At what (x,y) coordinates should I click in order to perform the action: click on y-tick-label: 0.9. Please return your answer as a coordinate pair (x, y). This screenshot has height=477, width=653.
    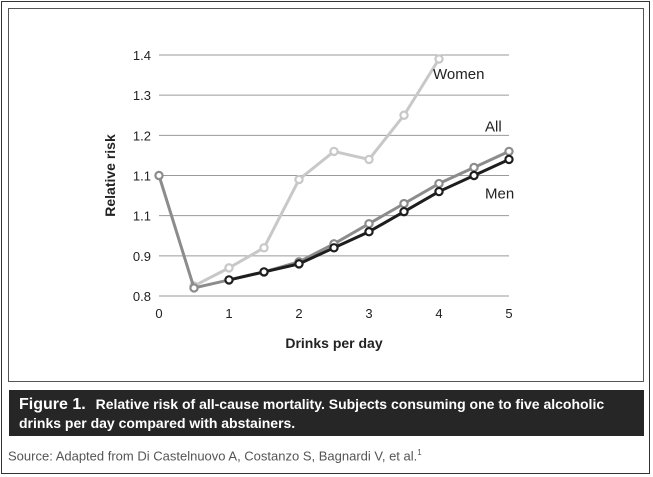
    Looking at the image, I should click on (142, 256).